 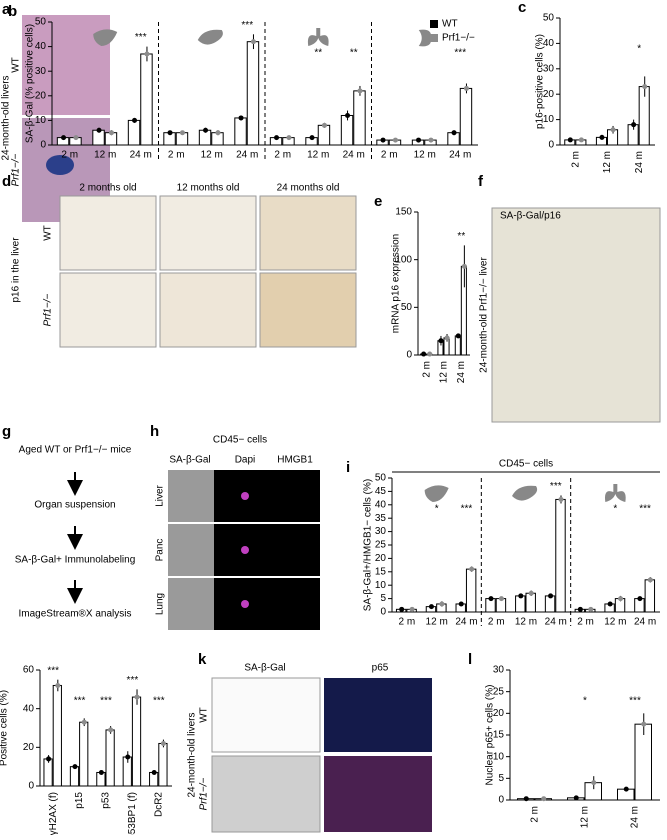 What do you see at coordinates (189, 460) in the screenshot?
I see `column-label: SA-β-Gal` at bounding box center [189, 460].